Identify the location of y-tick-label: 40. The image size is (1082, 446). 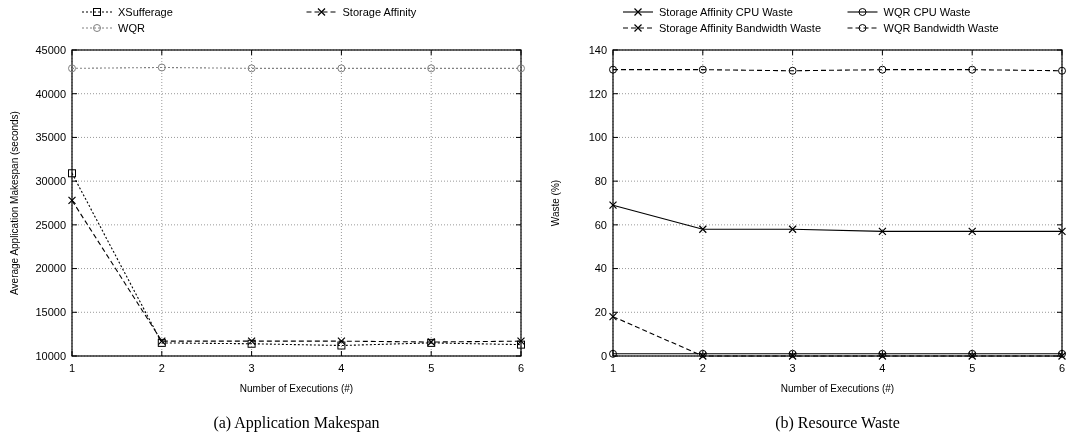
(600, 268).